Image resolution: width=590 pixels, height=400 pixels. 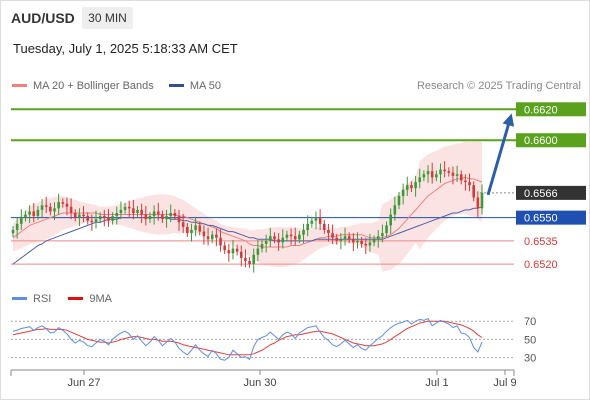 I want to click on timeframe-button: 30 MIN, so click(x=107, y=18).